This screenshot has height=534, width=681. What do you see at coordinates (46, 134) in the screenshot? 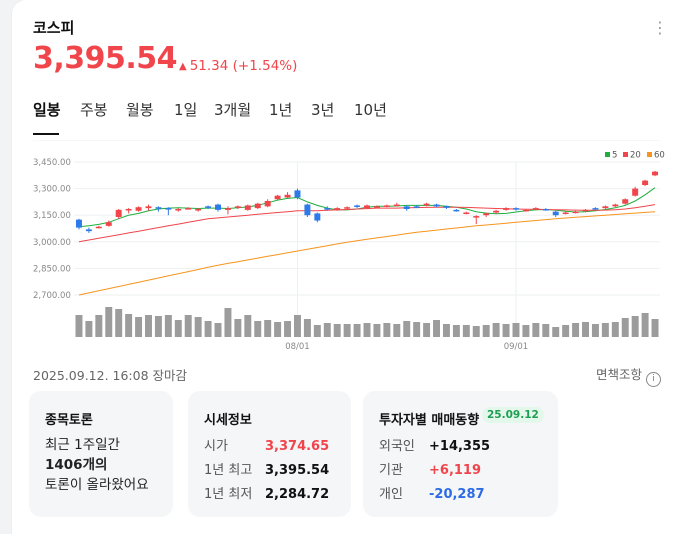
I see `active-tab-indicator` at bounding box center [46, 134].